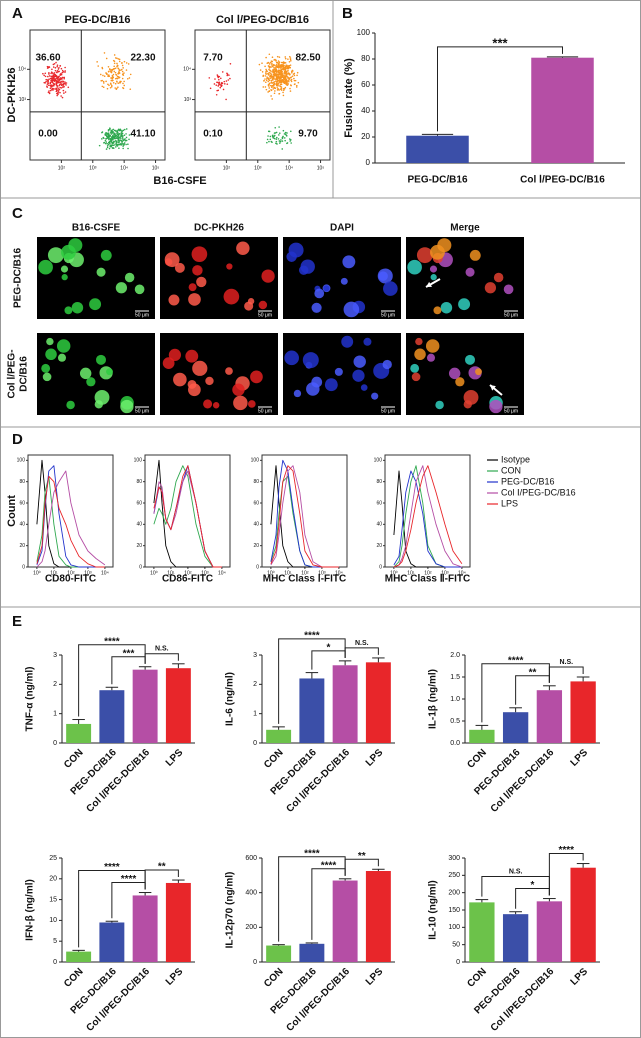 The width and height of the screenshot is (641, 1038). I want to click on x-tick-label: 10⁰, so click(394, 573).